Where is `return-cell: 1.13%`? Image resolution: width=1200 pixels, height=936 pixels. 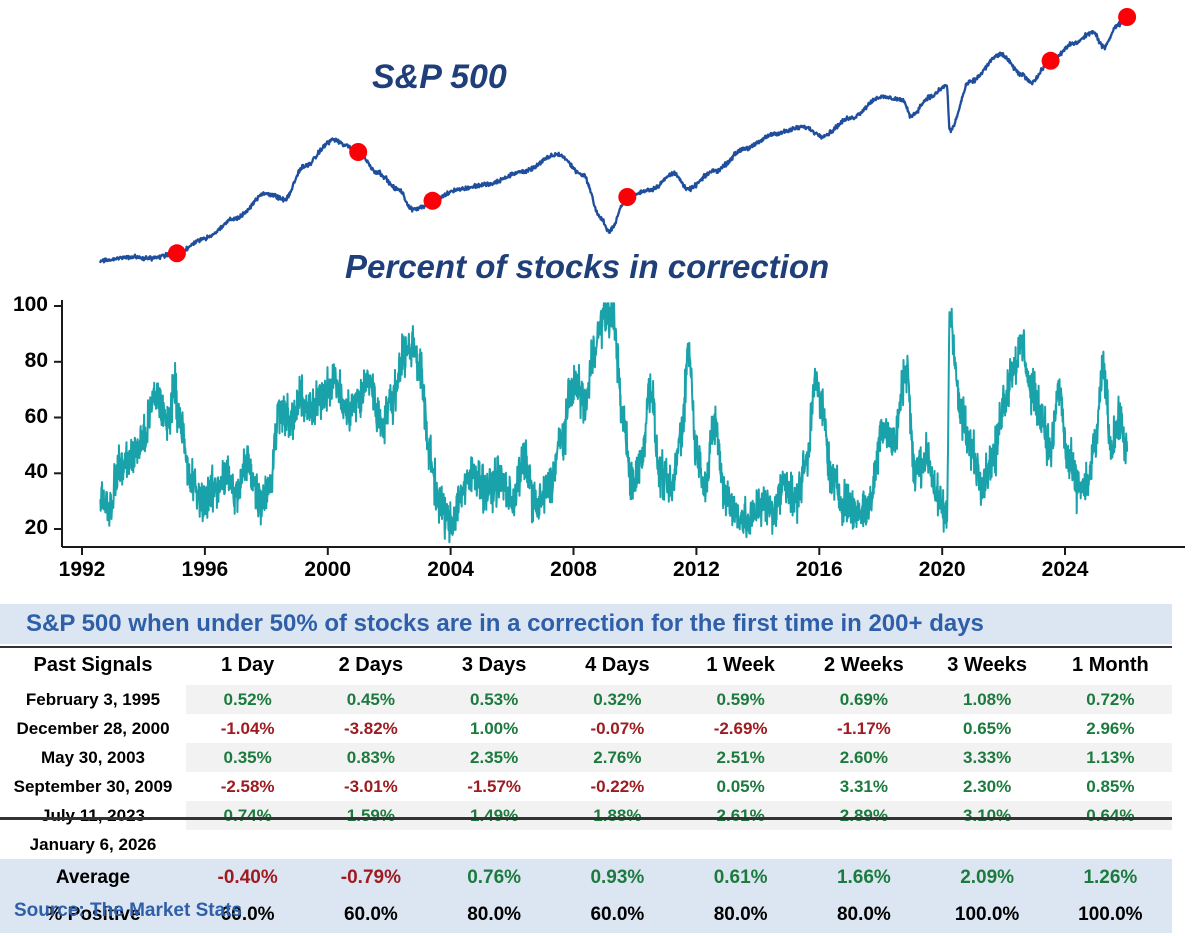
return-cell: 1.13% is located at coordinates (1110, 757).